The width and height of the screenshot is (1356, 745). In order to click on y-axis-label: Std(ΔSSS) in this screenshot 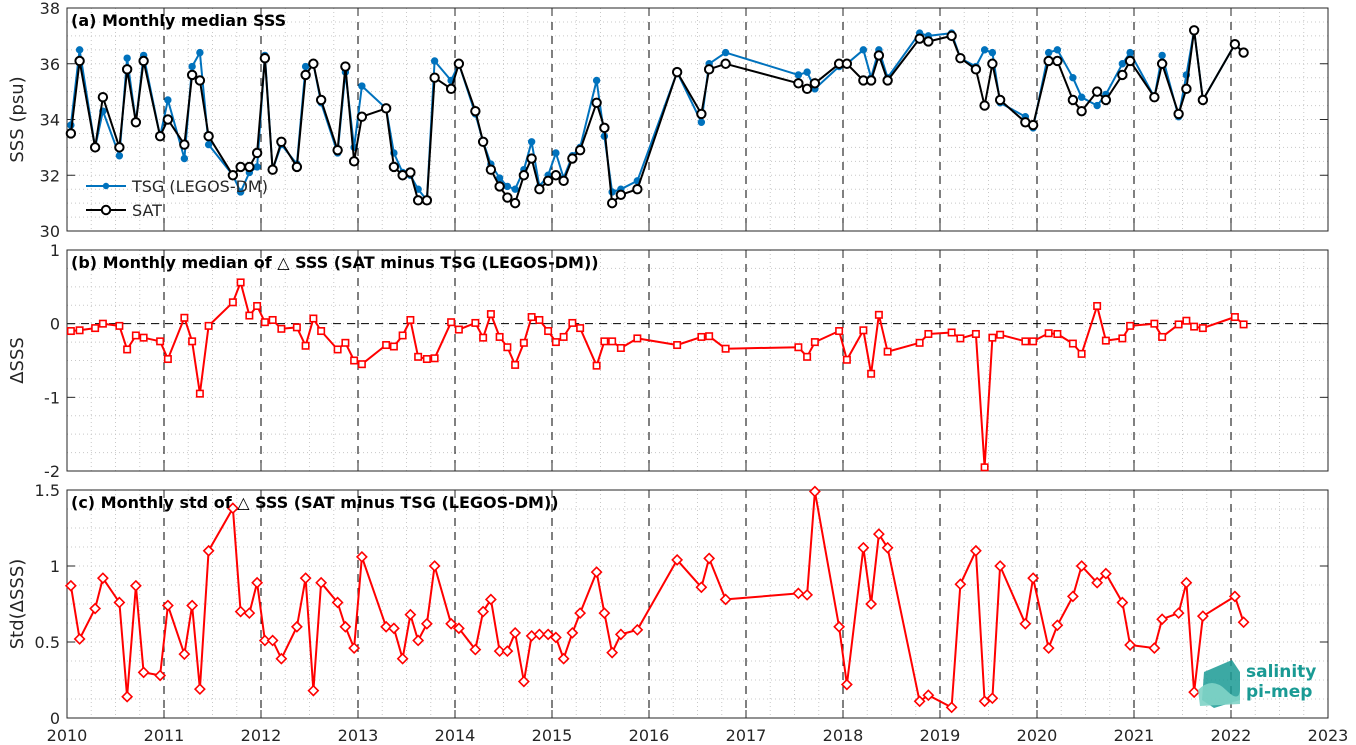, I will do `click(17, 604)`.